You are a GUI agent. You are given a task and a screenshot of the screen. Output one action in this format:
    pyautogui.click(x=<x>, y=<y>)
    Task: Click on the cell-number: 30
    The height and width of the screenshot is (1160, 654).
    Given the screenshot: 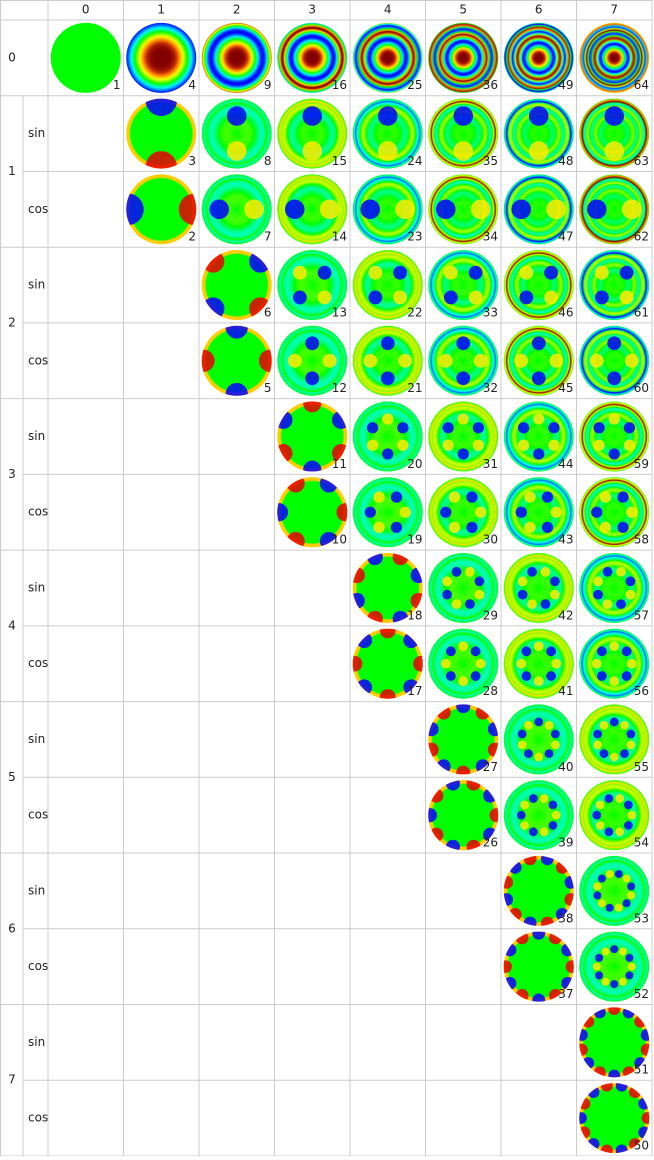 What is the action you would take?
    pyautogui.click(x=490, y=540)
    